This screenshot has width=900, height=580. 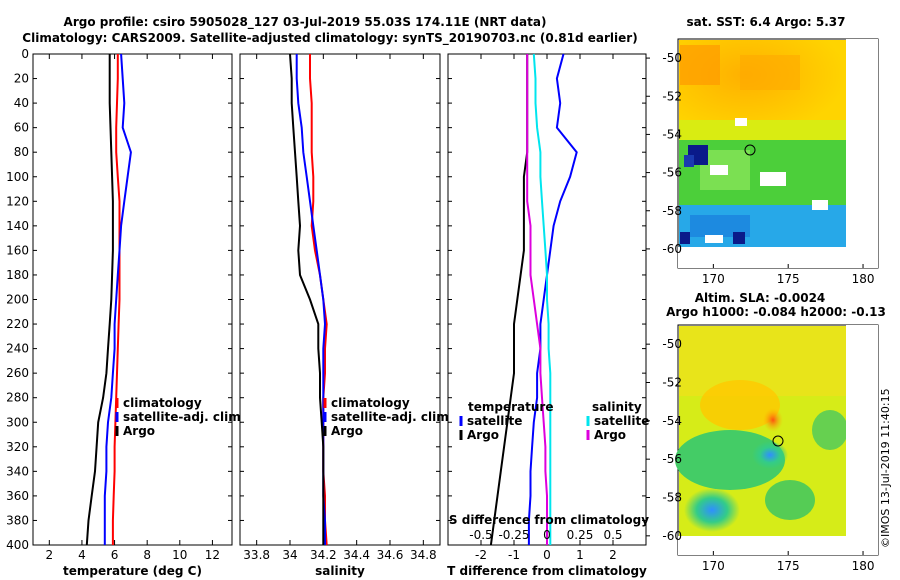 I want to click on difference-salinity-tick-label: 0.25, so click(x=580, y=535).